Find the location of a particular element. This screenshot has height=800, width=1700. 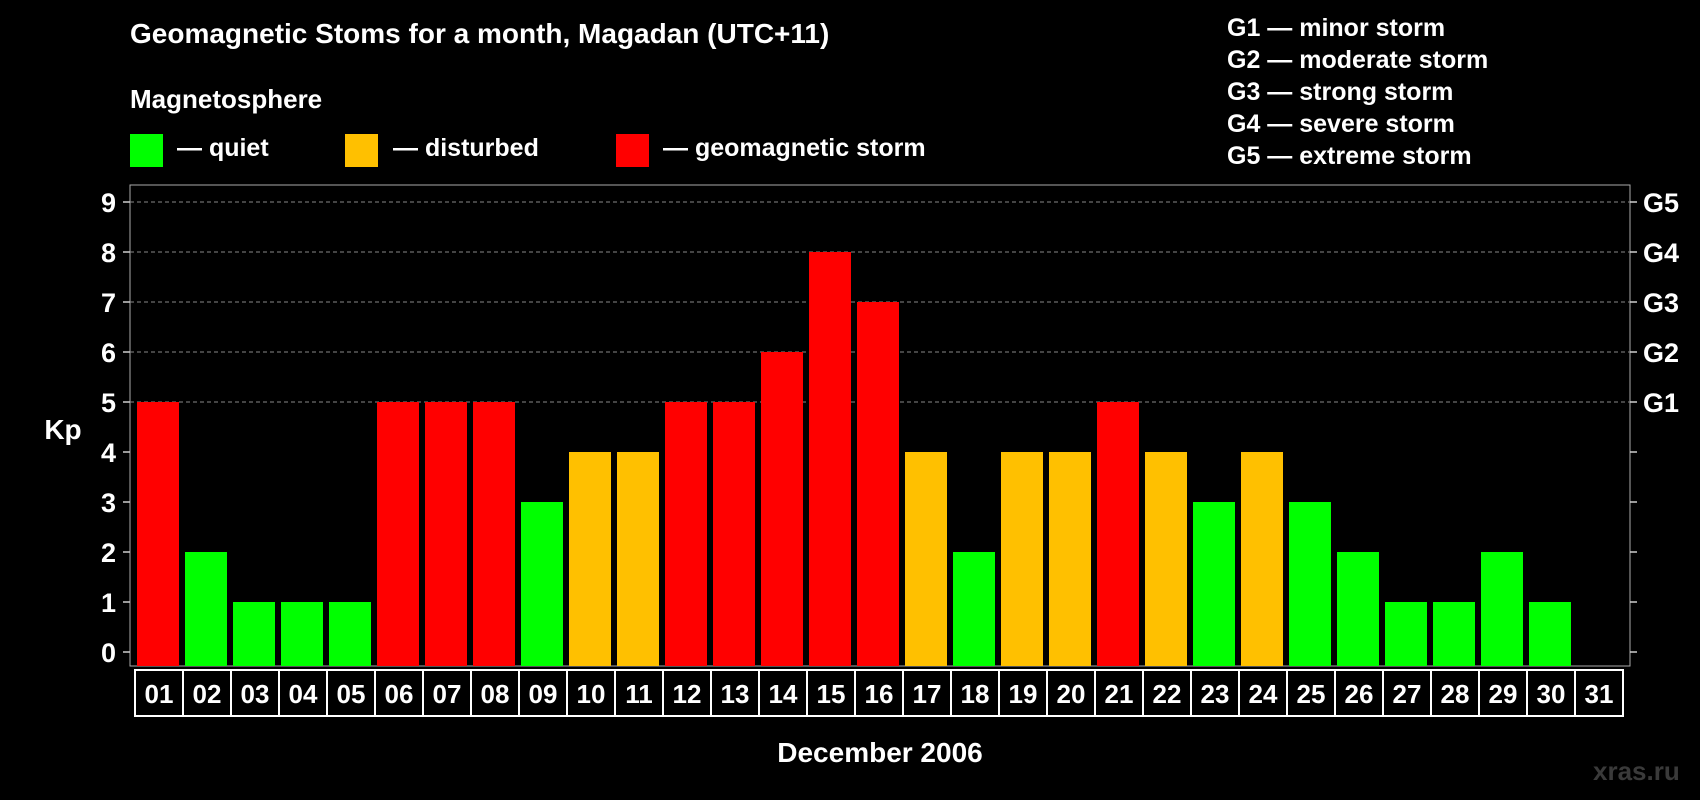

x-tick-label-26: 26 is located at coordinates (1359, 694).